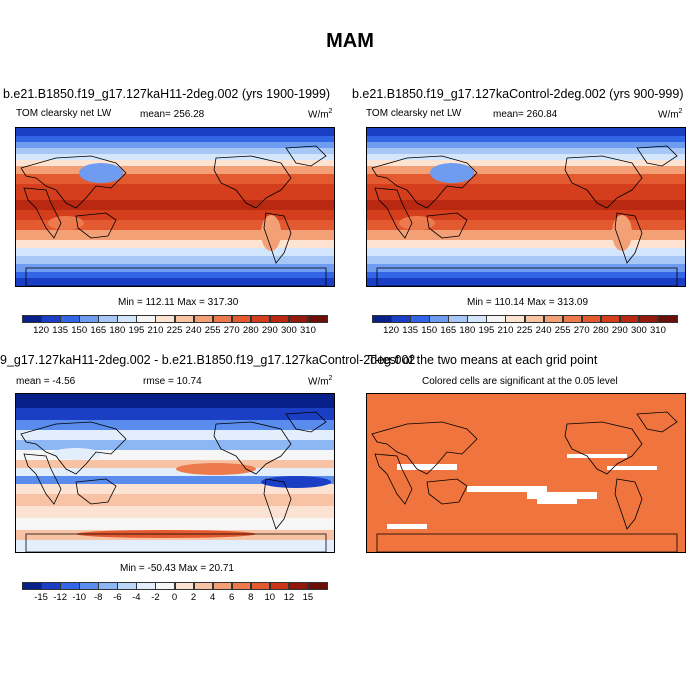  Describe the element at coordinates (562, 330) in the screenshot. I see `colorbar-tick-label: 255` at that location.